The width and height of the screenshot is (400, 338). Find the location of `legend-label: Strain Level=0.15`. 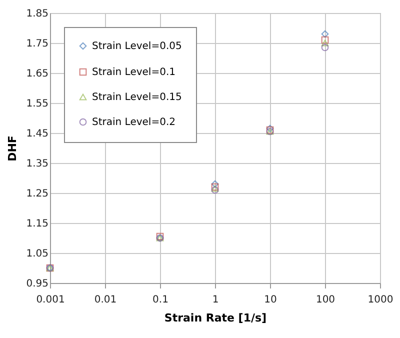

legend-label: Strain Level=0.15 is located at coordinates (137, 97).